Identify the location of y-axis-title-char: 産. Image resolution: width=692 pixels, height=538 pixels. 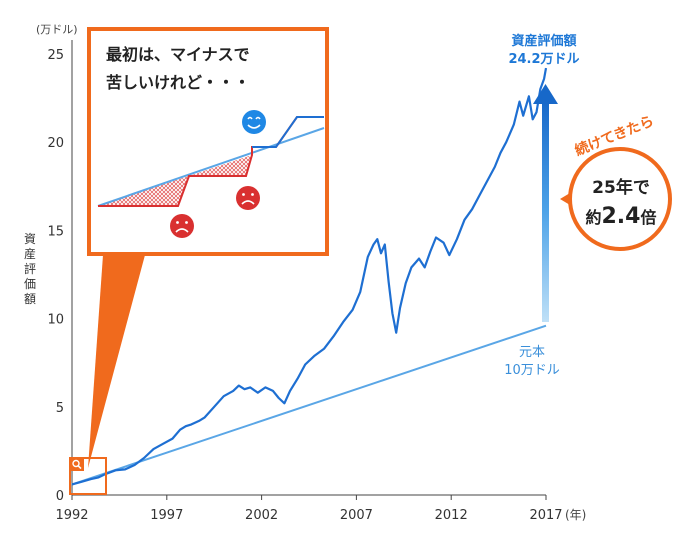
(30, 253).